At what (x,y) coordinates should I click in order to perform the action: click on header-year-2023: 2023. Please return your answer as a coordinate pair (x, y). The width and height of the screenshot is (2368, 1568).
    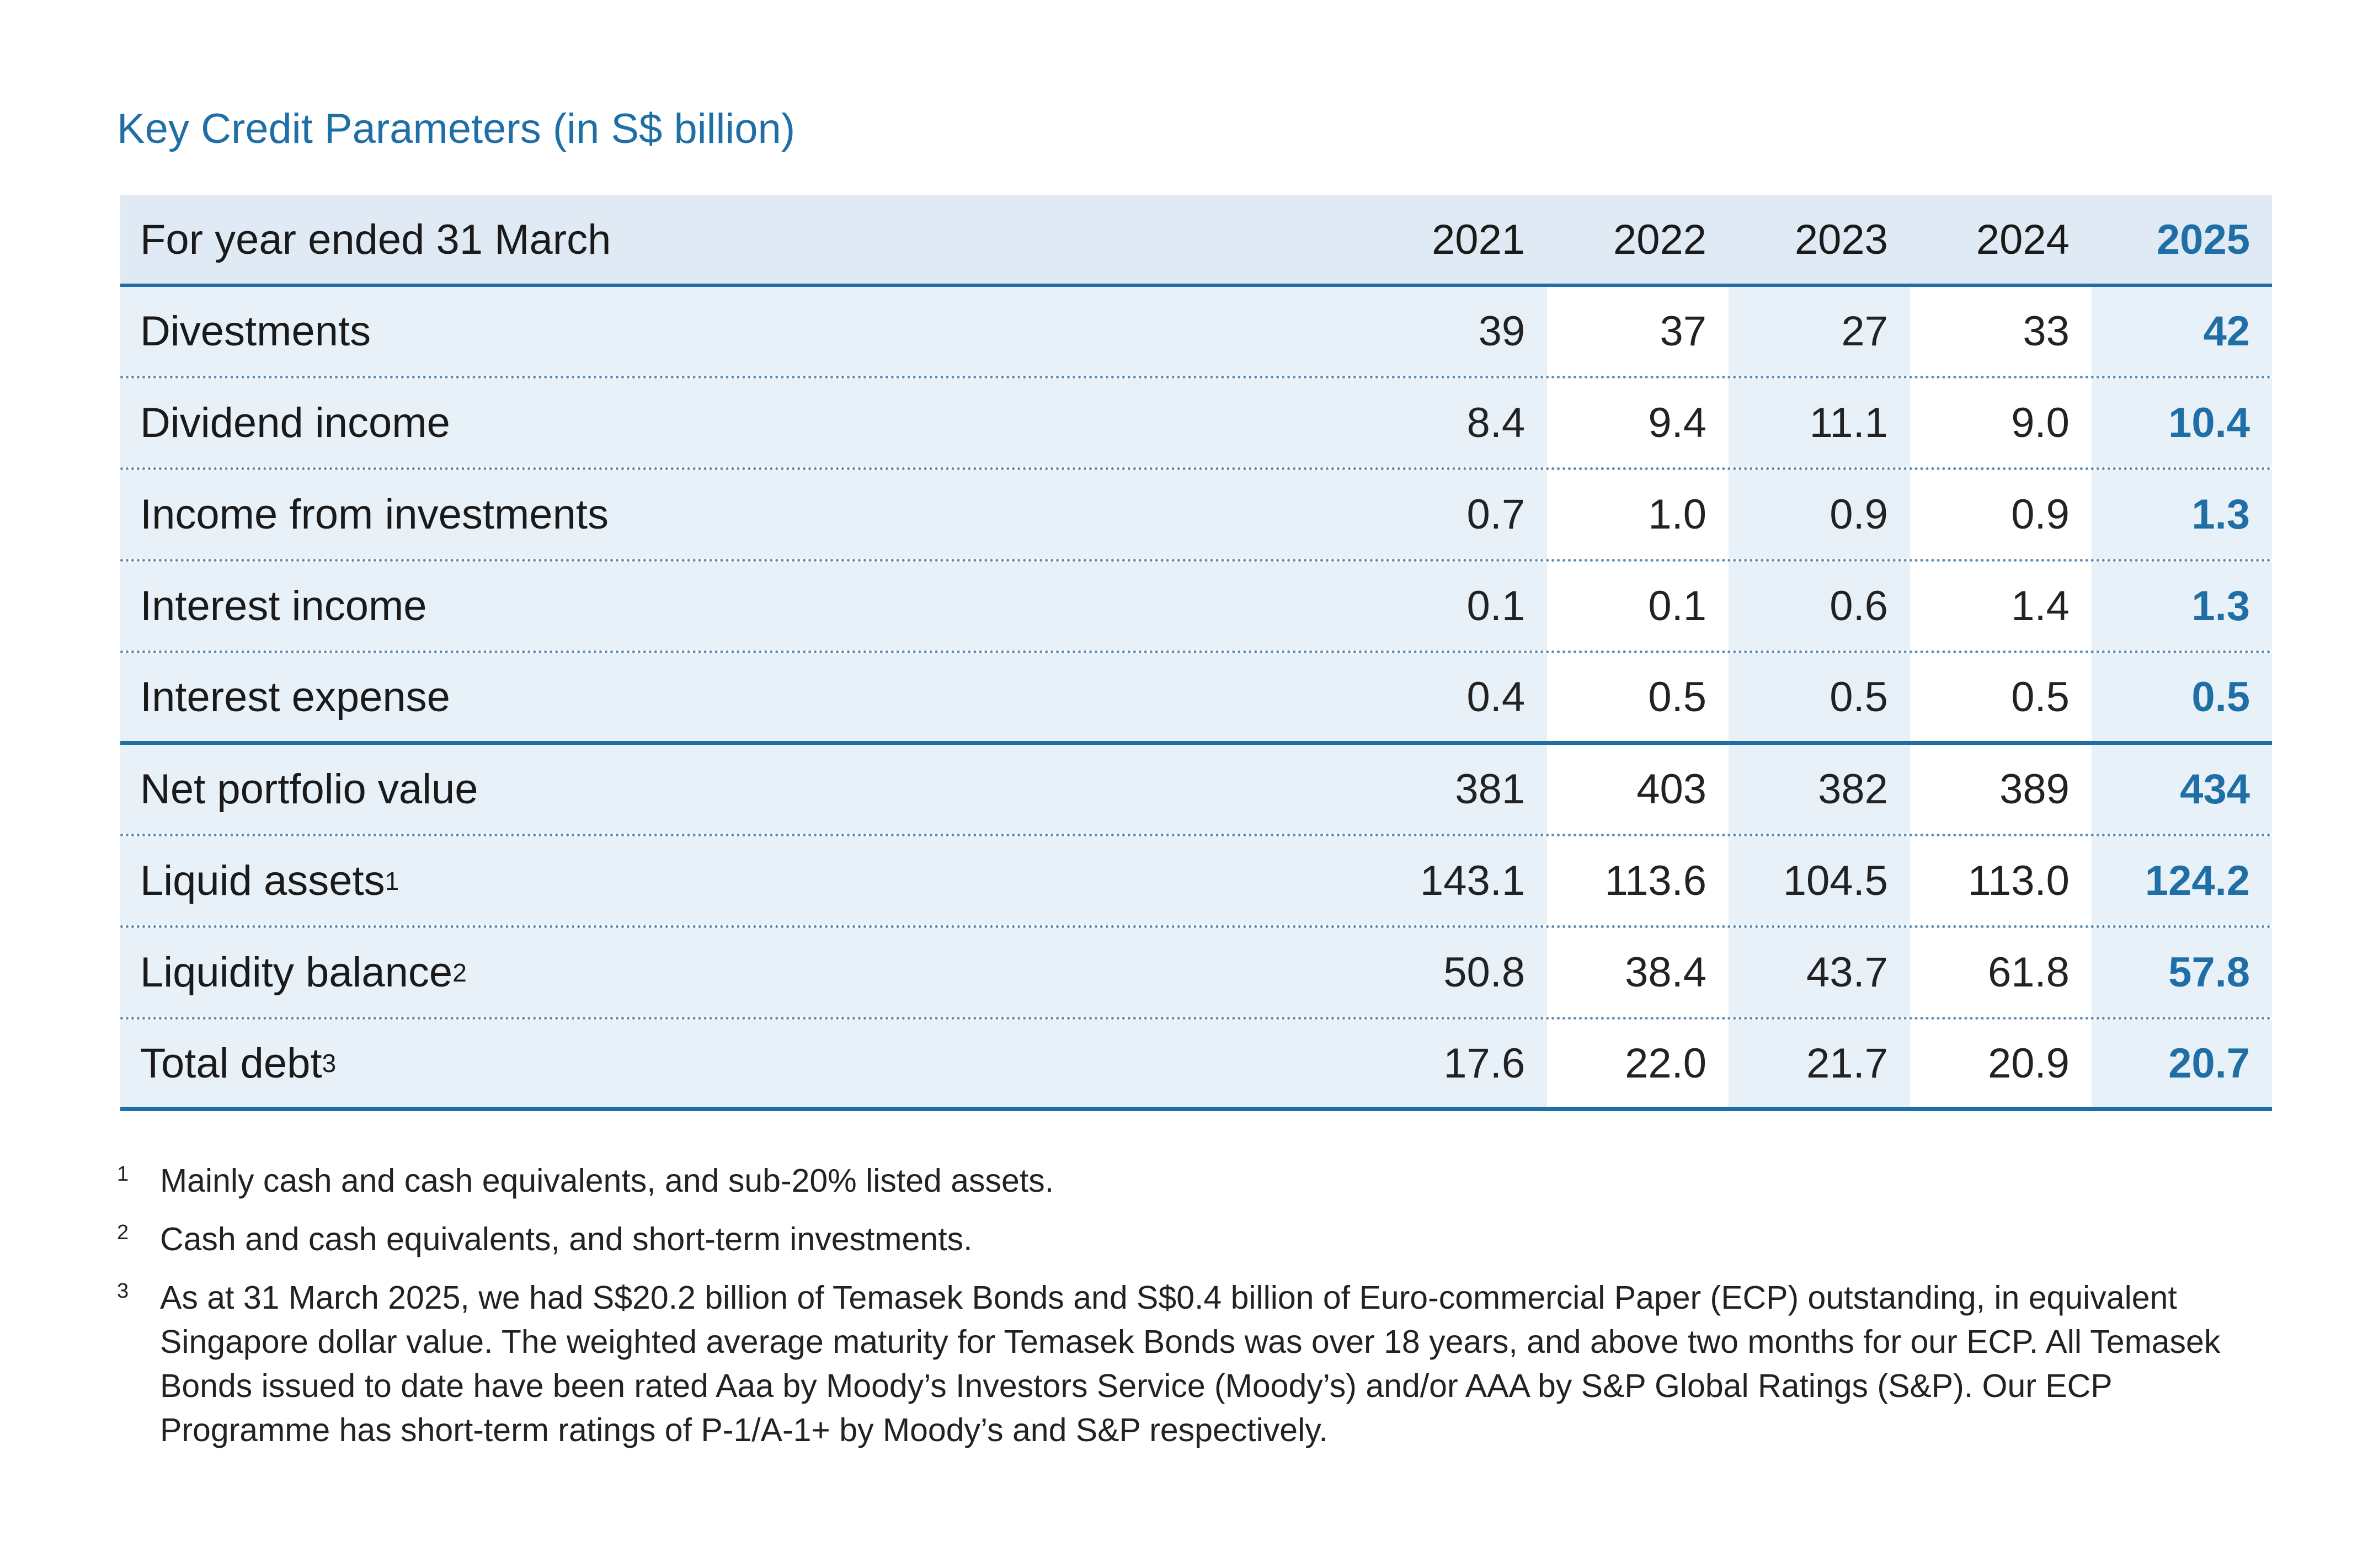
    Looking at the image, I should click on (1819, 239).